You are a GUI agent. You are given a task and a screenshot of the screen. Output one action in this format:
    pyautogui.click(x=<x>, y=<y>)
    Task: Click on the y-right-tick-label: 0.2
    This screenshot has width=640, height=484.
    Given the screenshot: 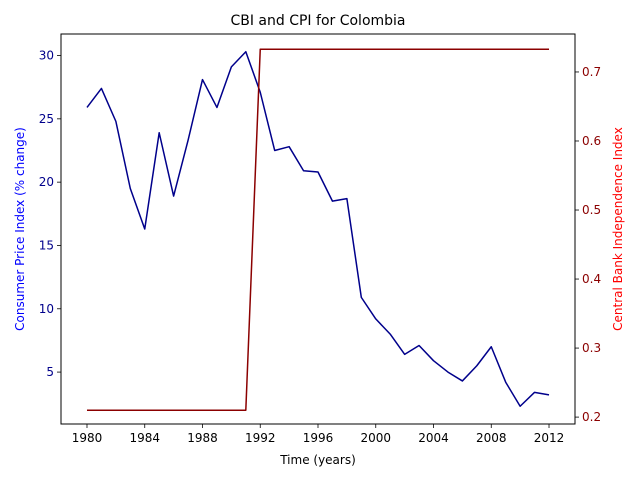 What is the action you would take?
    pyautogui.click(x=591, y=417)
    